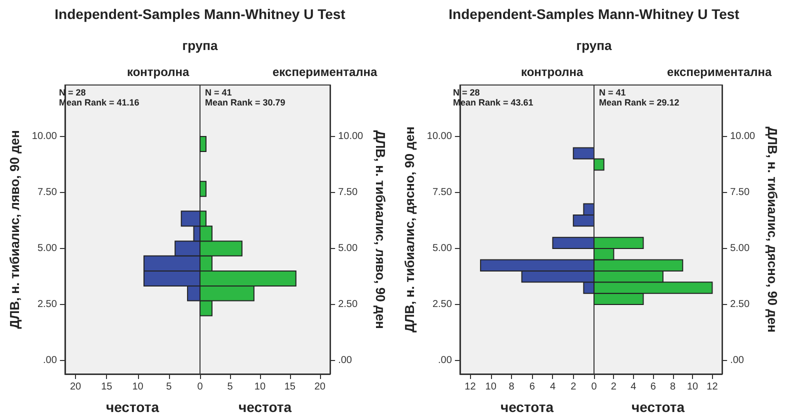 The width and height of the screenshot is (787, 419). What do you see at coordinates (639, 103) in the screenshot?
I see `annotation: Mean Rank = 29.12` at bounding box center [639, 103].